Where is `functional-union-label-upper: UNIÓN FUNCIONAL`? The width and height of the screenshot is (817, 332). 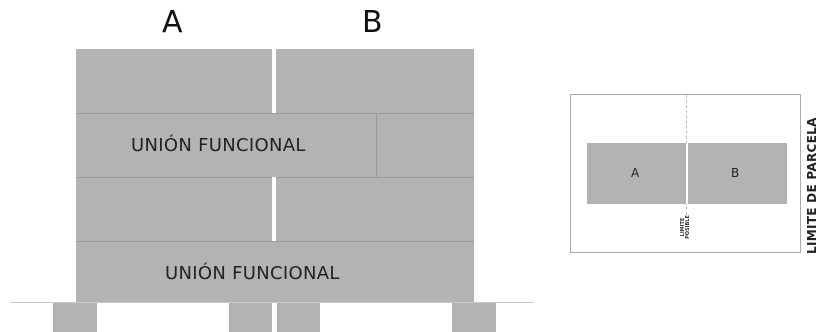
functional-union-label-upper: UNIÓN FUNCIONAL is located at coordinates (218, 145).